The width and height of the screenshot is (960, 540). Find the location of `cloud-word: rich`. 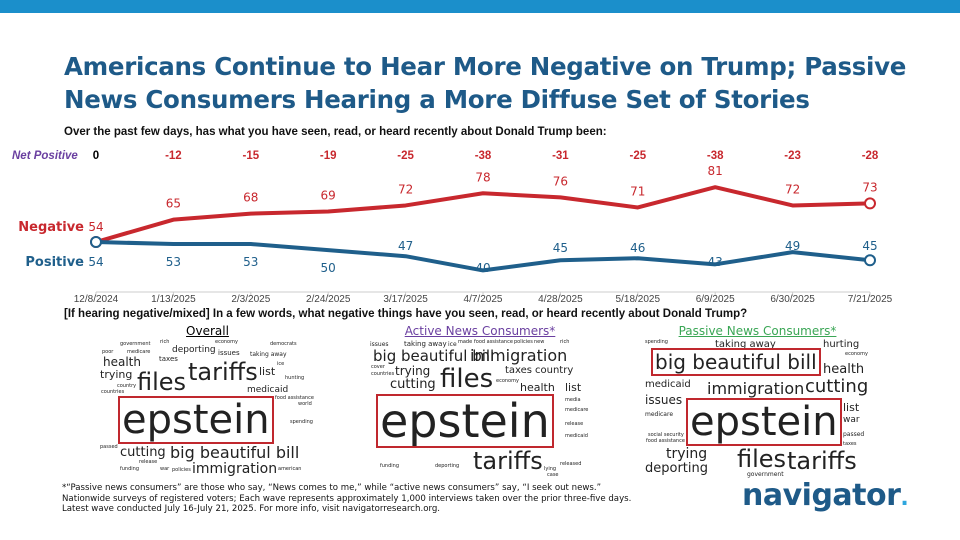

cloud-word: rich is located at coordinates (165, 342).